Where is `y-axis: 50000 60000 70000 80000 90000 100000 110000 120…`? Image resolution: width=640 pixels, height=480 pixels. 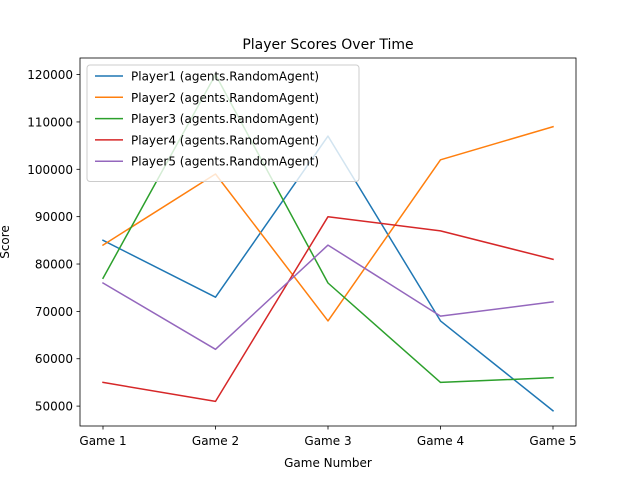
y-axis: 50000 60000 70000 80000 90000 100000 110000 120… is located at coordinates (53, 241).